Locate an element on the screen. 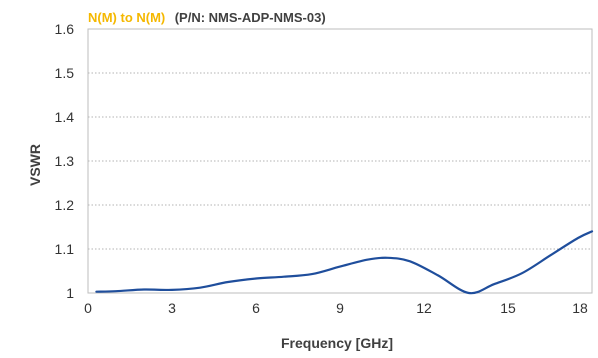 The image size is (598, 358). y-tick-label: 1 is located at coordinates (70, 293).